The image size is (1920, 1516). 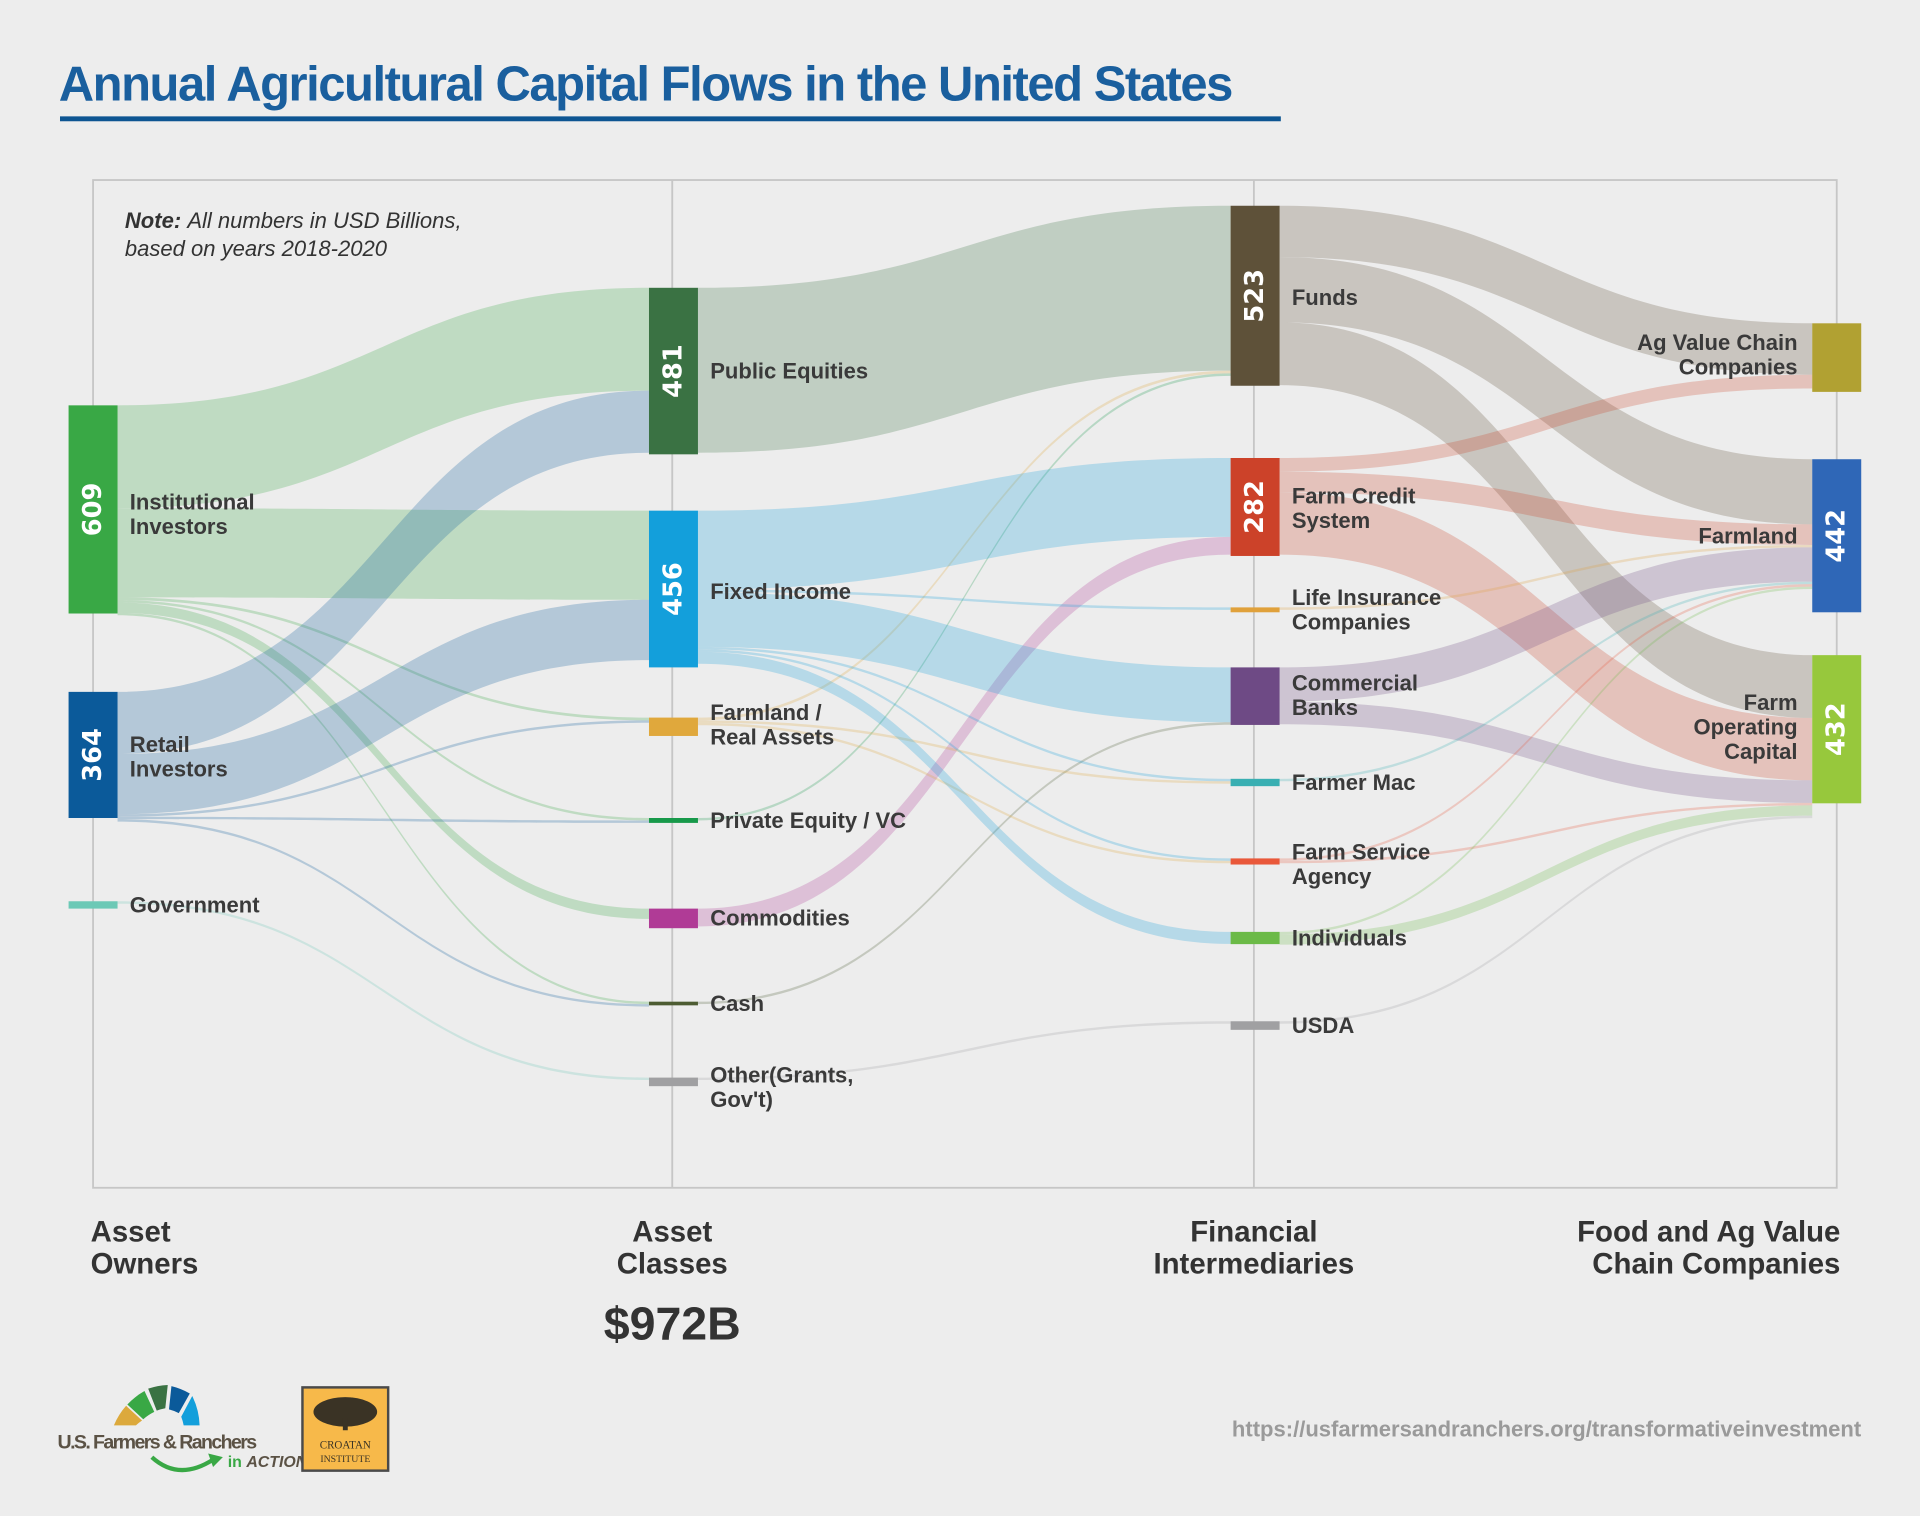 What do you see at coordinates (1325, 297) in the screenshot?
I see `node-label-funds: Funds` at bounding box center [1325, 297].